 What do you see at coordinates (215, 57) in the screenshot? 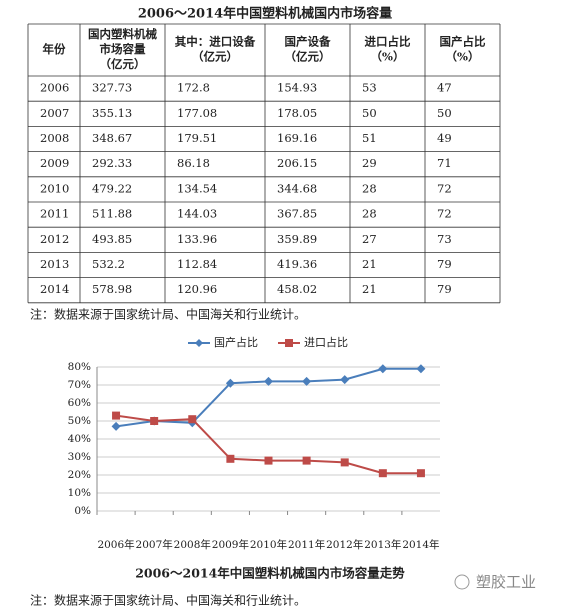
I see `table-header: （亿元）` at bounding box center [215, 57].